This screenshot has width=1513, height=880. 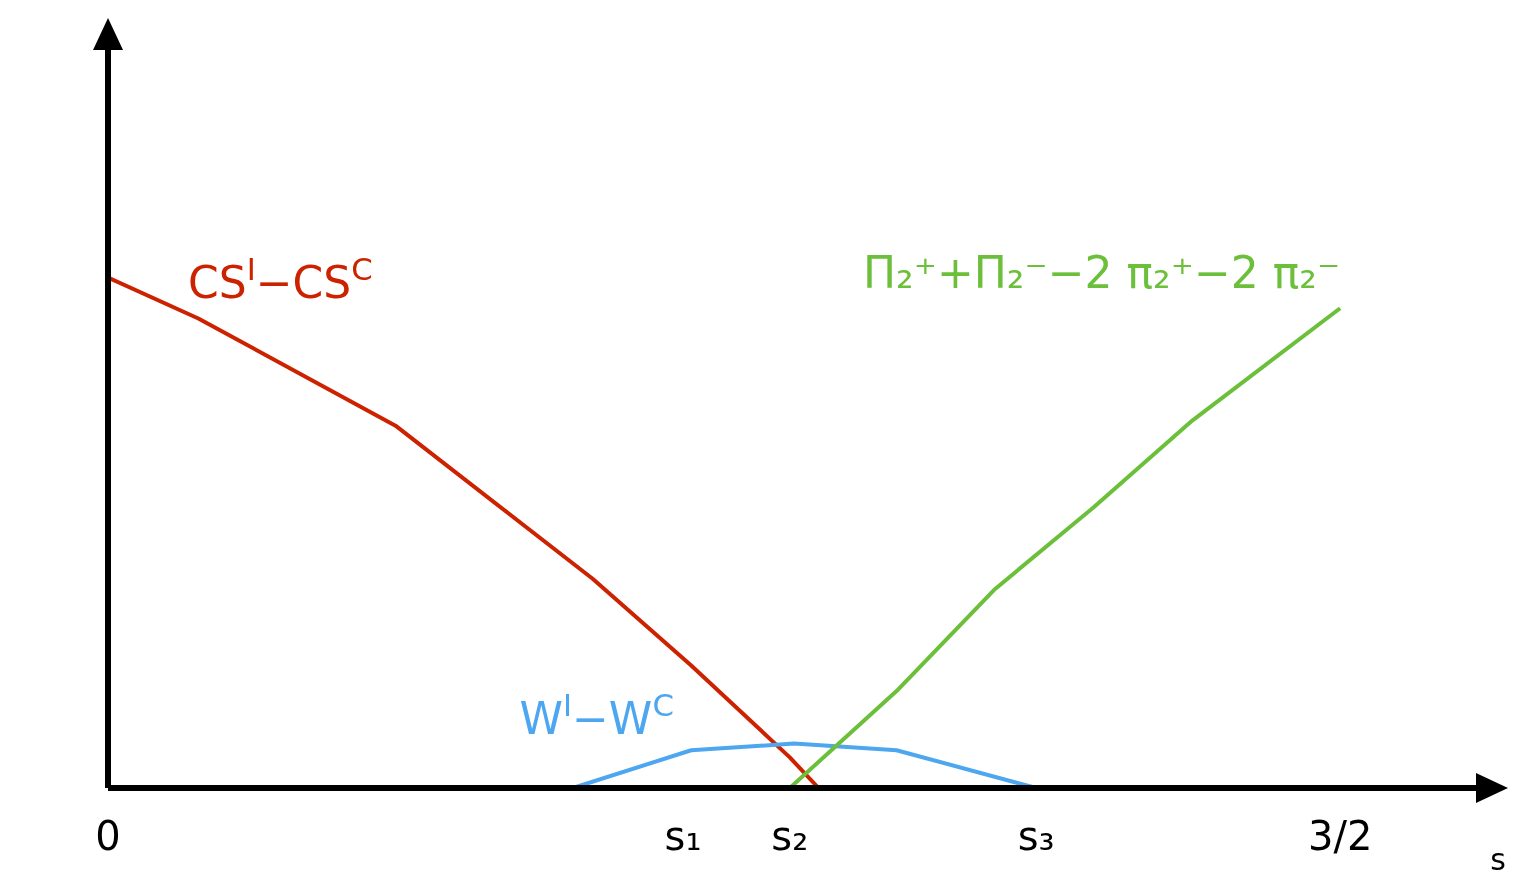 I want to click on series-label: Π₂⁺+Π₂⁻−2 π₂⁺−2 π₂⁻, so click(x=1101, y=273).